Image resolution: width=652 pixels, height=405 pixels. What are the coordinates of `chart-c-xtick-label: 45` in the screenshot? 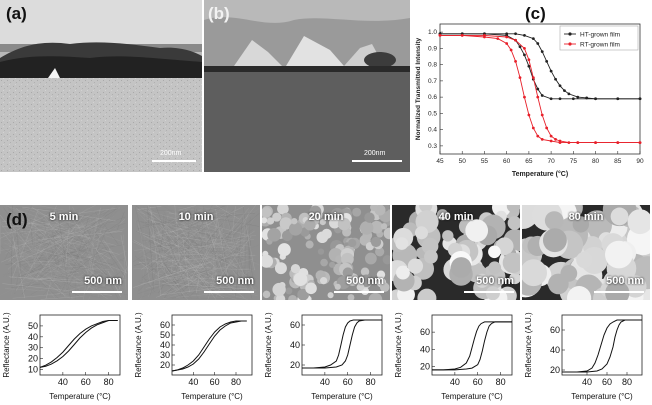 It's located at (440, 161).